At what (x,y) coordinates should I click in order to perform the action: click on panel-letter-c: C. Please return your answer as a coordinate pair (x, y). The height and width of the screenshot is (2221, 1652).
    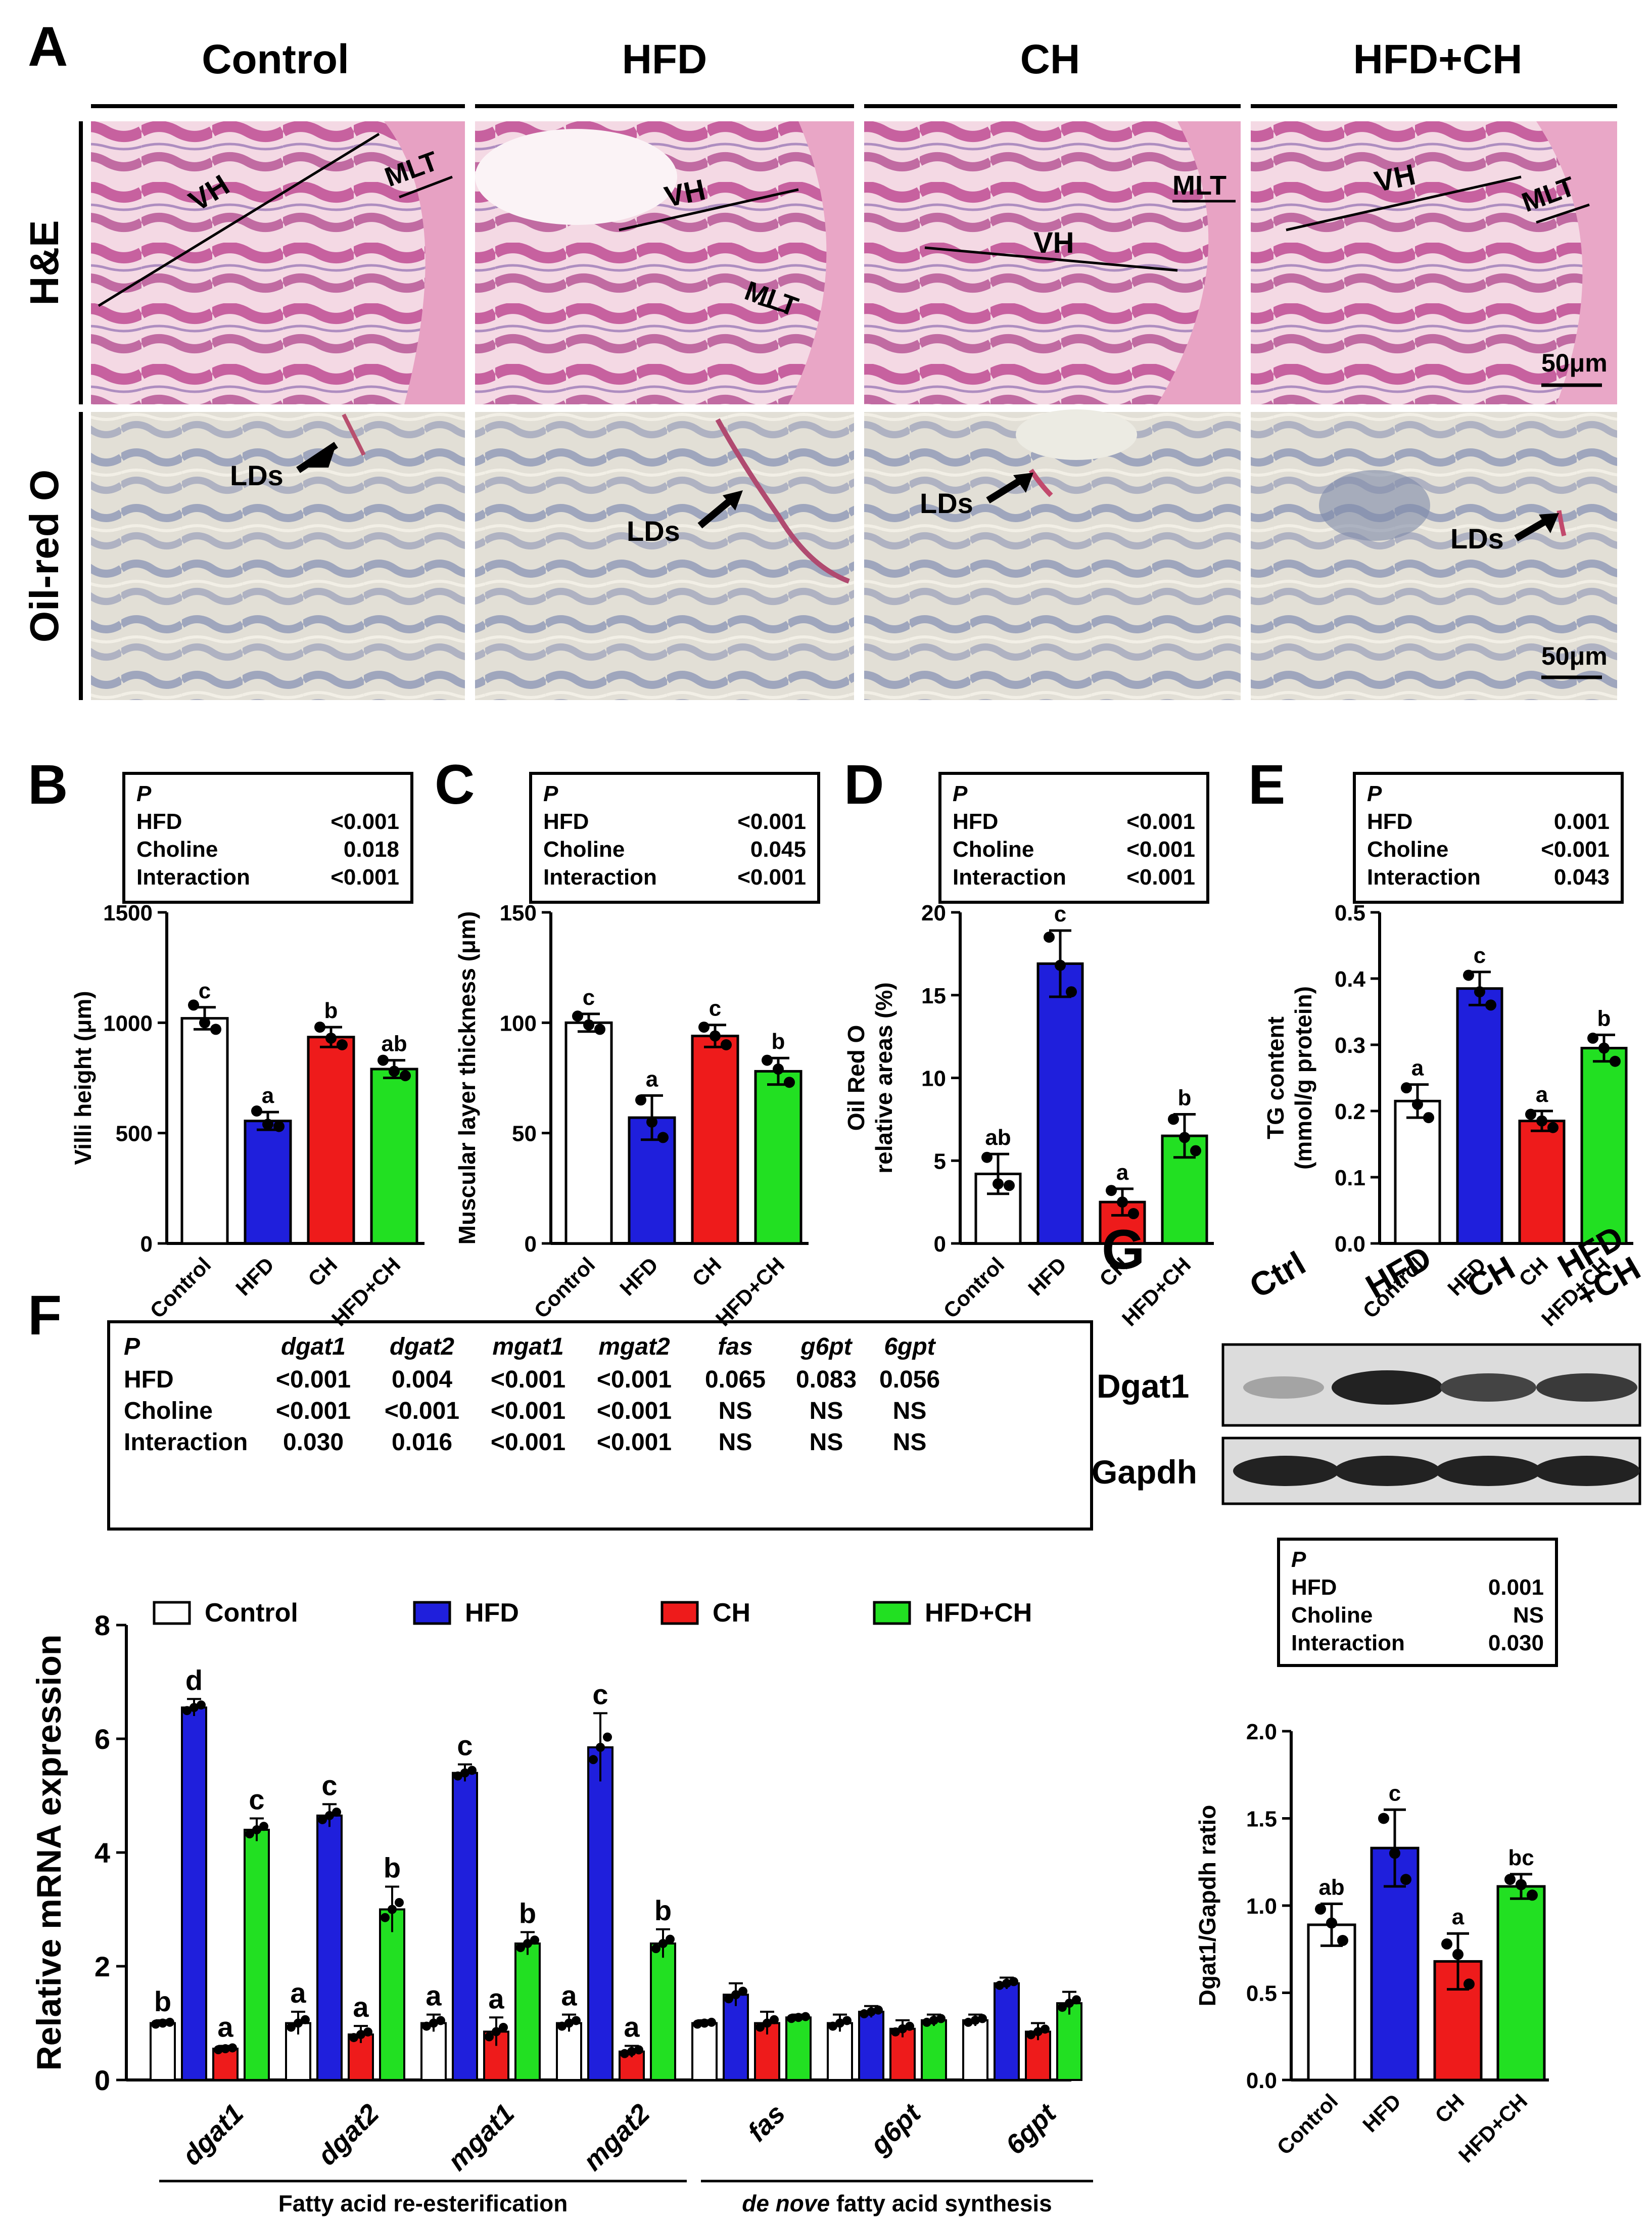
    Looking at the image, I should click on (455, 785).